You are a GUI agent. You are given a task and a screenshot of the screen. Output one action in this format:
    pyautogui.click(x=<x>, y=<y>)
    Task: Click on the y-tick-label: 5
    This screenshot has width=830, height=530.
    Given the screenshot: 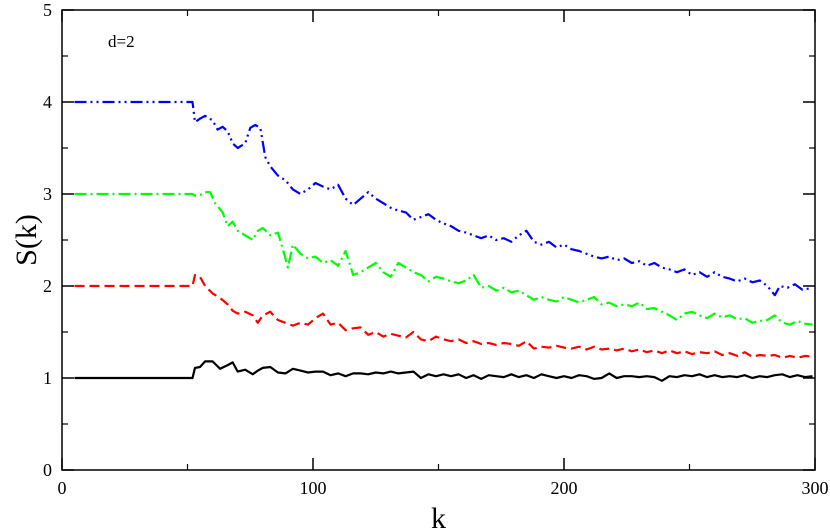 What is the action you would take?
    pyautogui.click(x=47, y=10)
    